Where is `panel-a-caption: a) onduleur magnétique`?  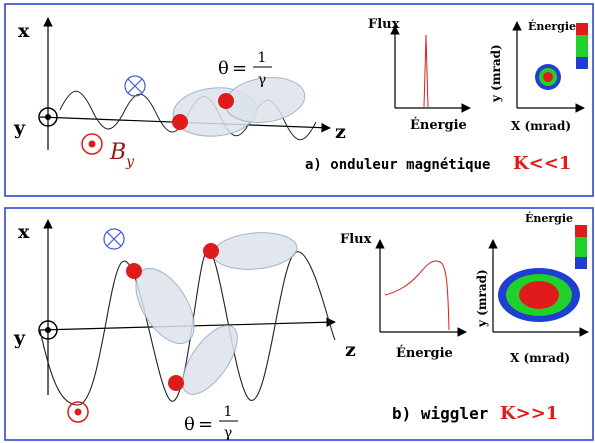
panel-a-caption: a) onduleur magnétique is located at coordinates (397, 165).